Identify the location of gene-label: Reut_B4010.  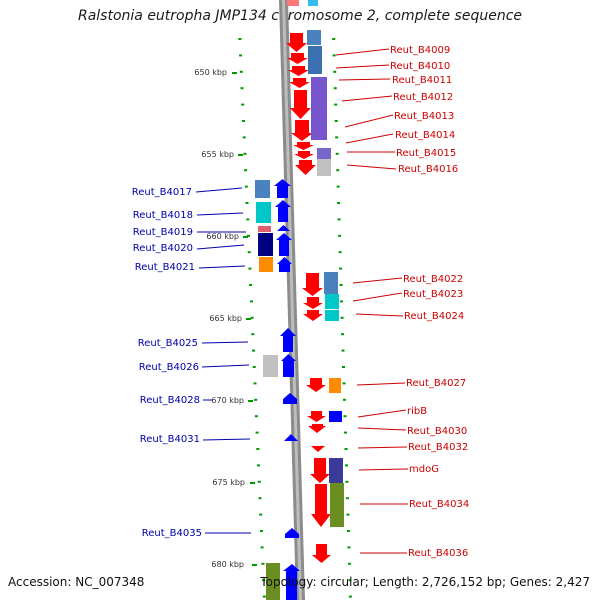
(420, 66).